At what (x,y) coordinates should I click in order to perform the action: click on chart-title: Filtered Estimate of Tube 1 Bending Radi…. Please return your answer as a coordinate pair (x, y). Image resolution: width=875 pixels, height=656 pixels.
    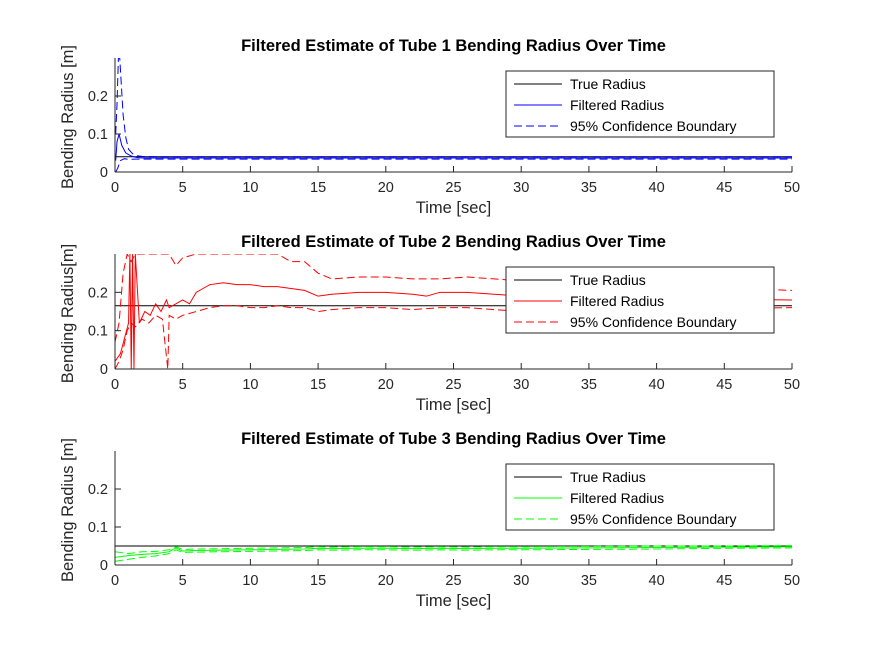
    Looking at the image, I should click on (453, 46).